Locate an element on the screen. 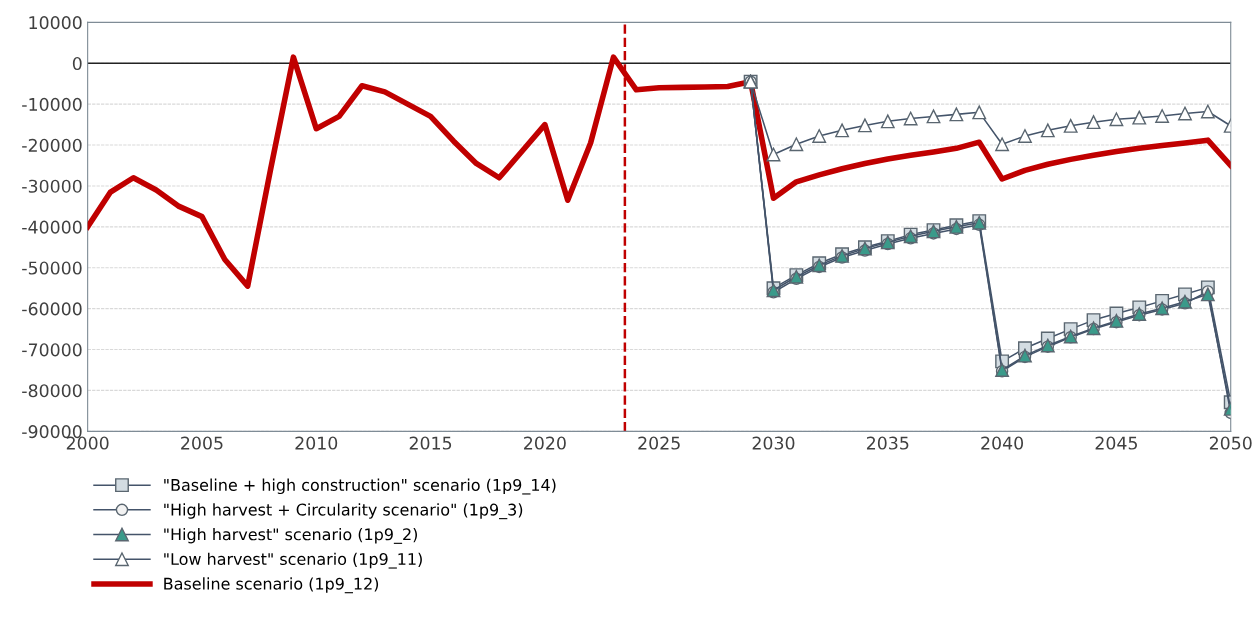  y-tick-label: -40000 is located at coordinates (52, 227).